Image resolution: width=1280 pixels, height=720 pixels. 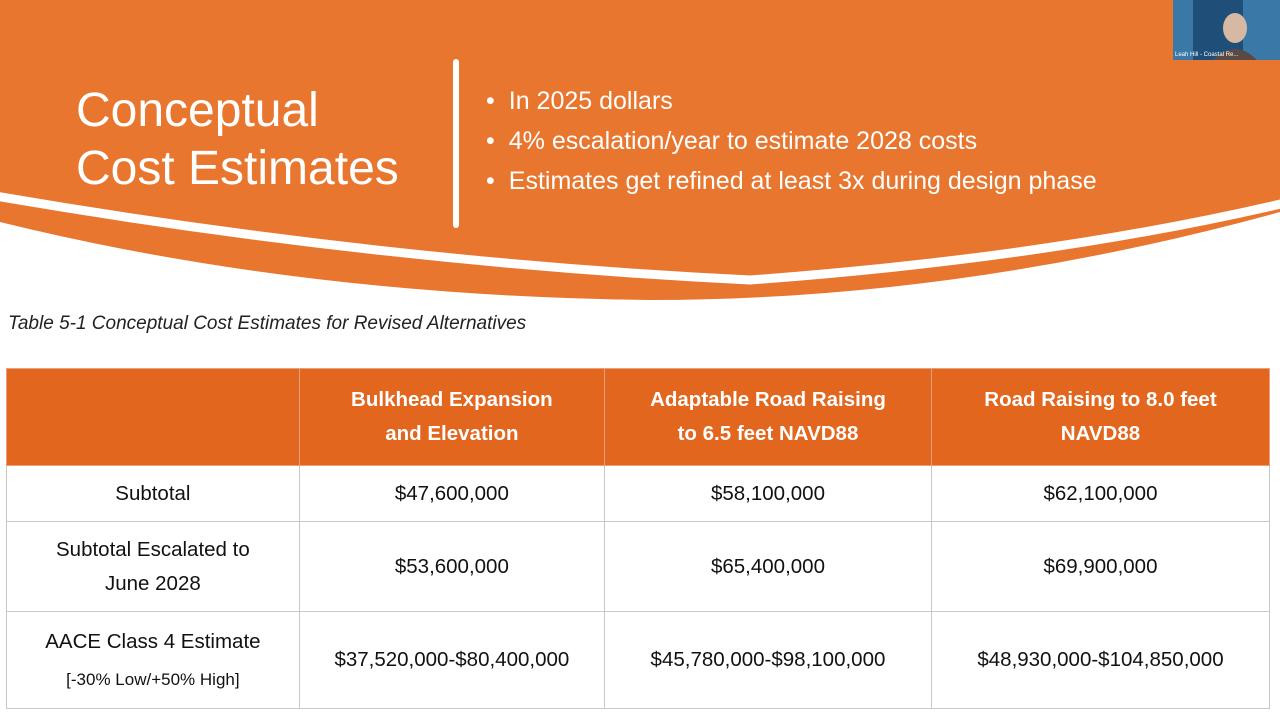 I want to click on cell-text: $65,400,000, so click(x=767, y=566).